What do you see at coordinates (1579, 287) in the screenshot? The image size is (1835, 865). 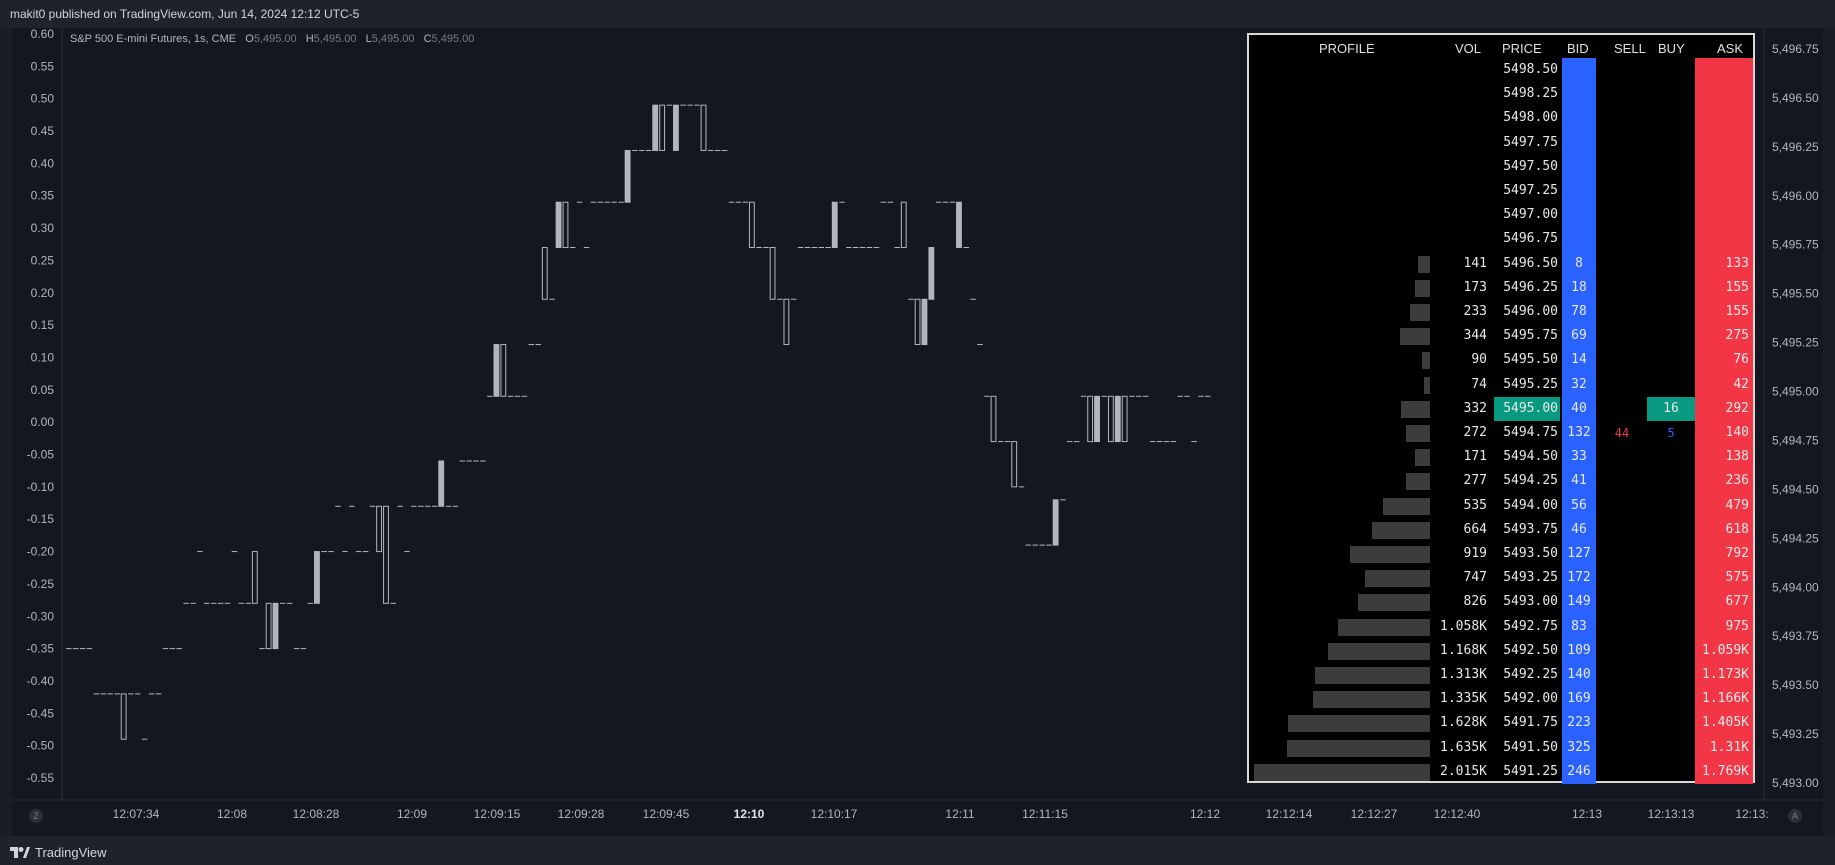 I see `dom-bid-cell: 18` at bounding box center [1579, 287].